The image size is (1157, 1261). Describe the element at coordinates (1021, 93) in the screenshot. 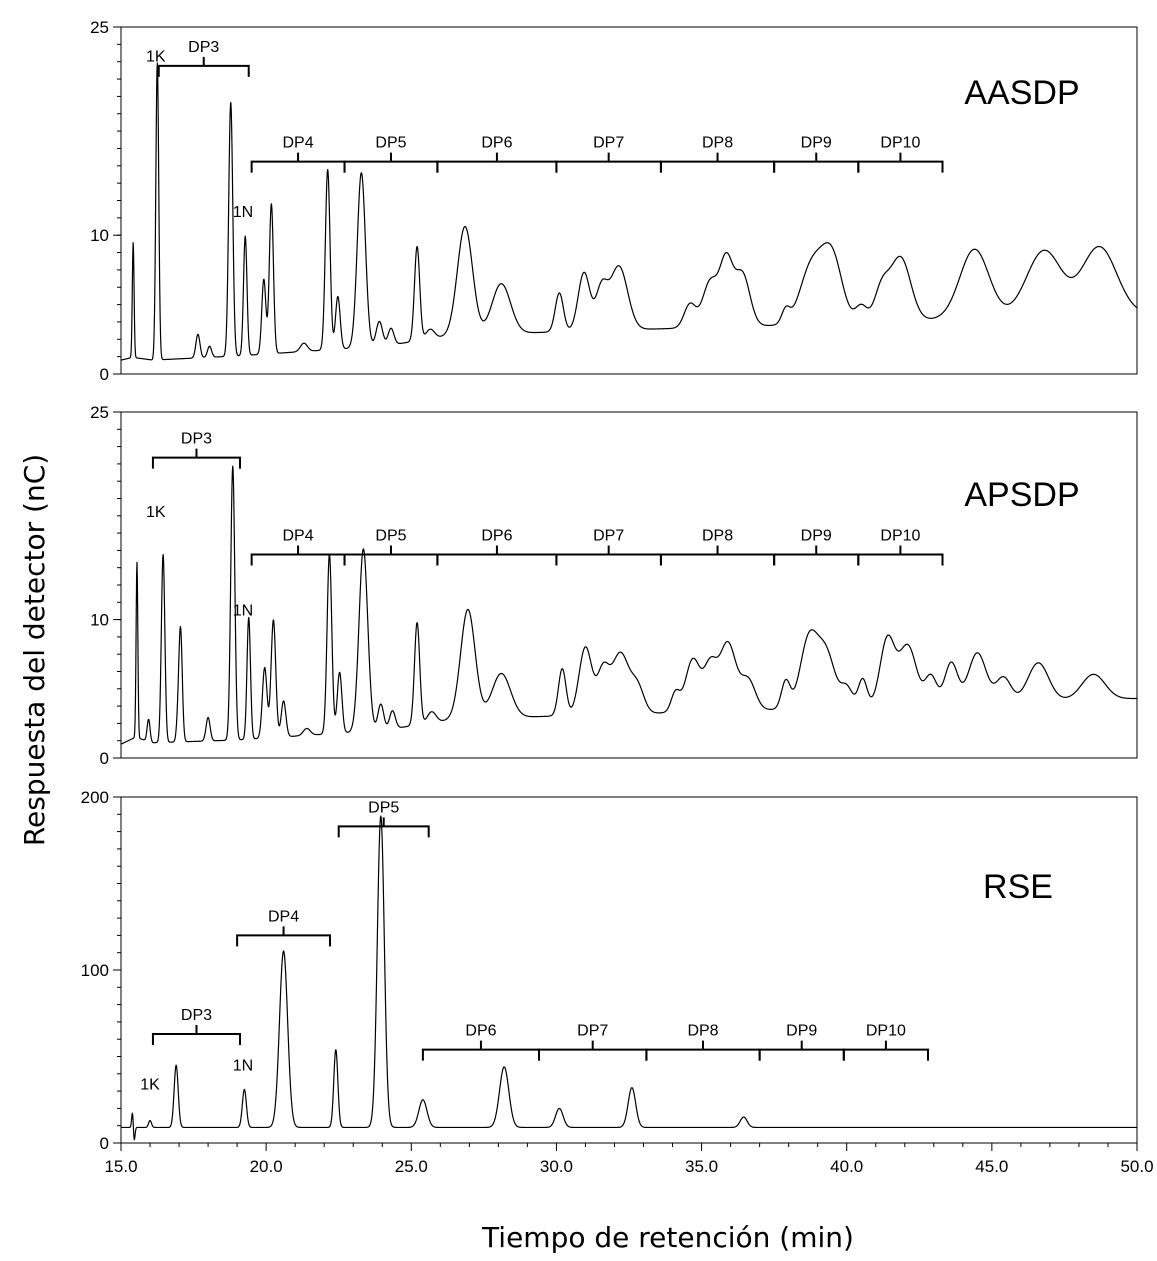

I see `sample-label: AASDP` at that location.